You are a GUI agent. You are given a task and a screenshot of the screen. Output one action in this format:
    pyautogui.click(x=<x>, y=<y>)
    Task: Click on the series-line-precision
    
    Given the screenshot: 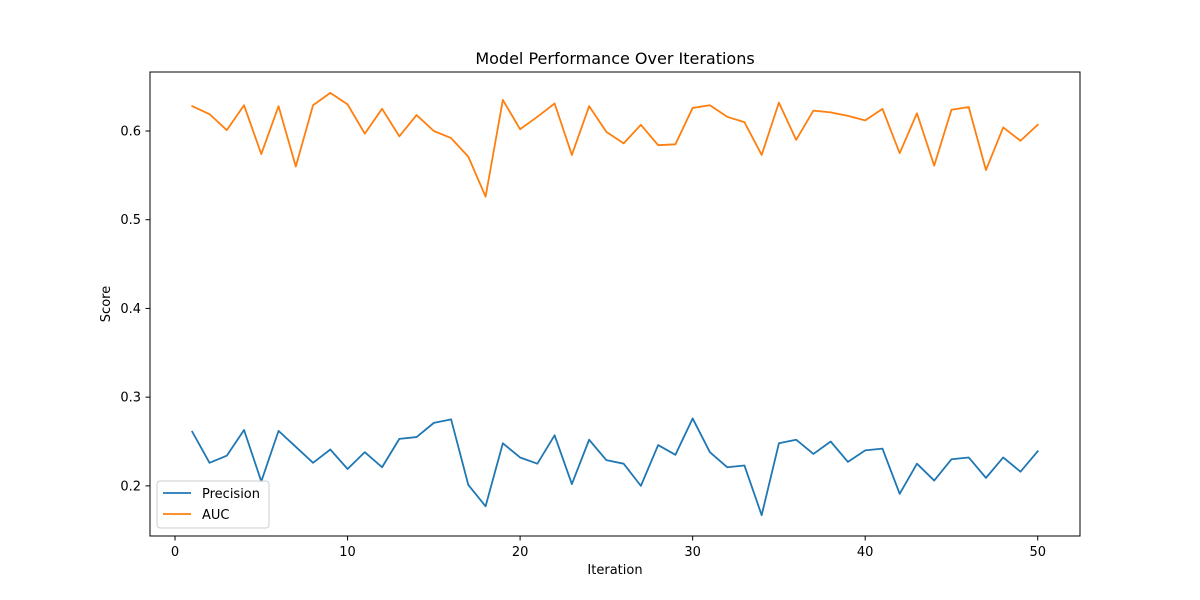 What is the action you would take?
    pyautogui.click(x=615, y=467)
    